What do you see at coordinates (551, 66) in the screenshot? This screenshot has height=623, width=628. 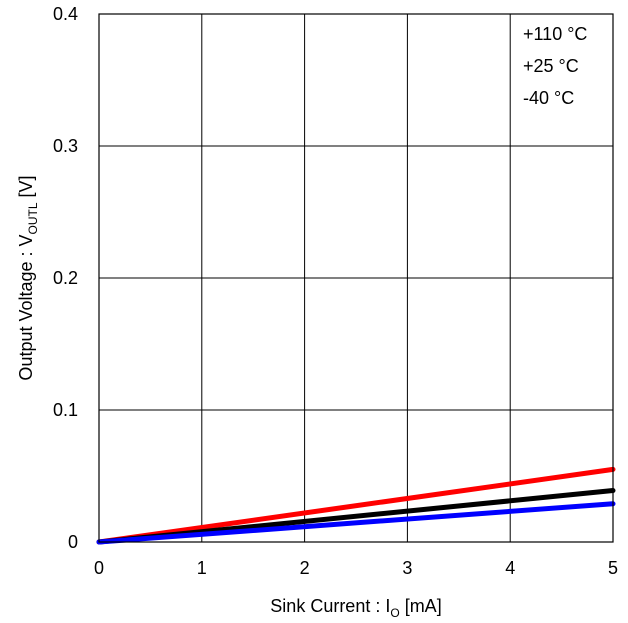 I see `legend-entry-1: +25 °C` at bounding box center [551, 66].